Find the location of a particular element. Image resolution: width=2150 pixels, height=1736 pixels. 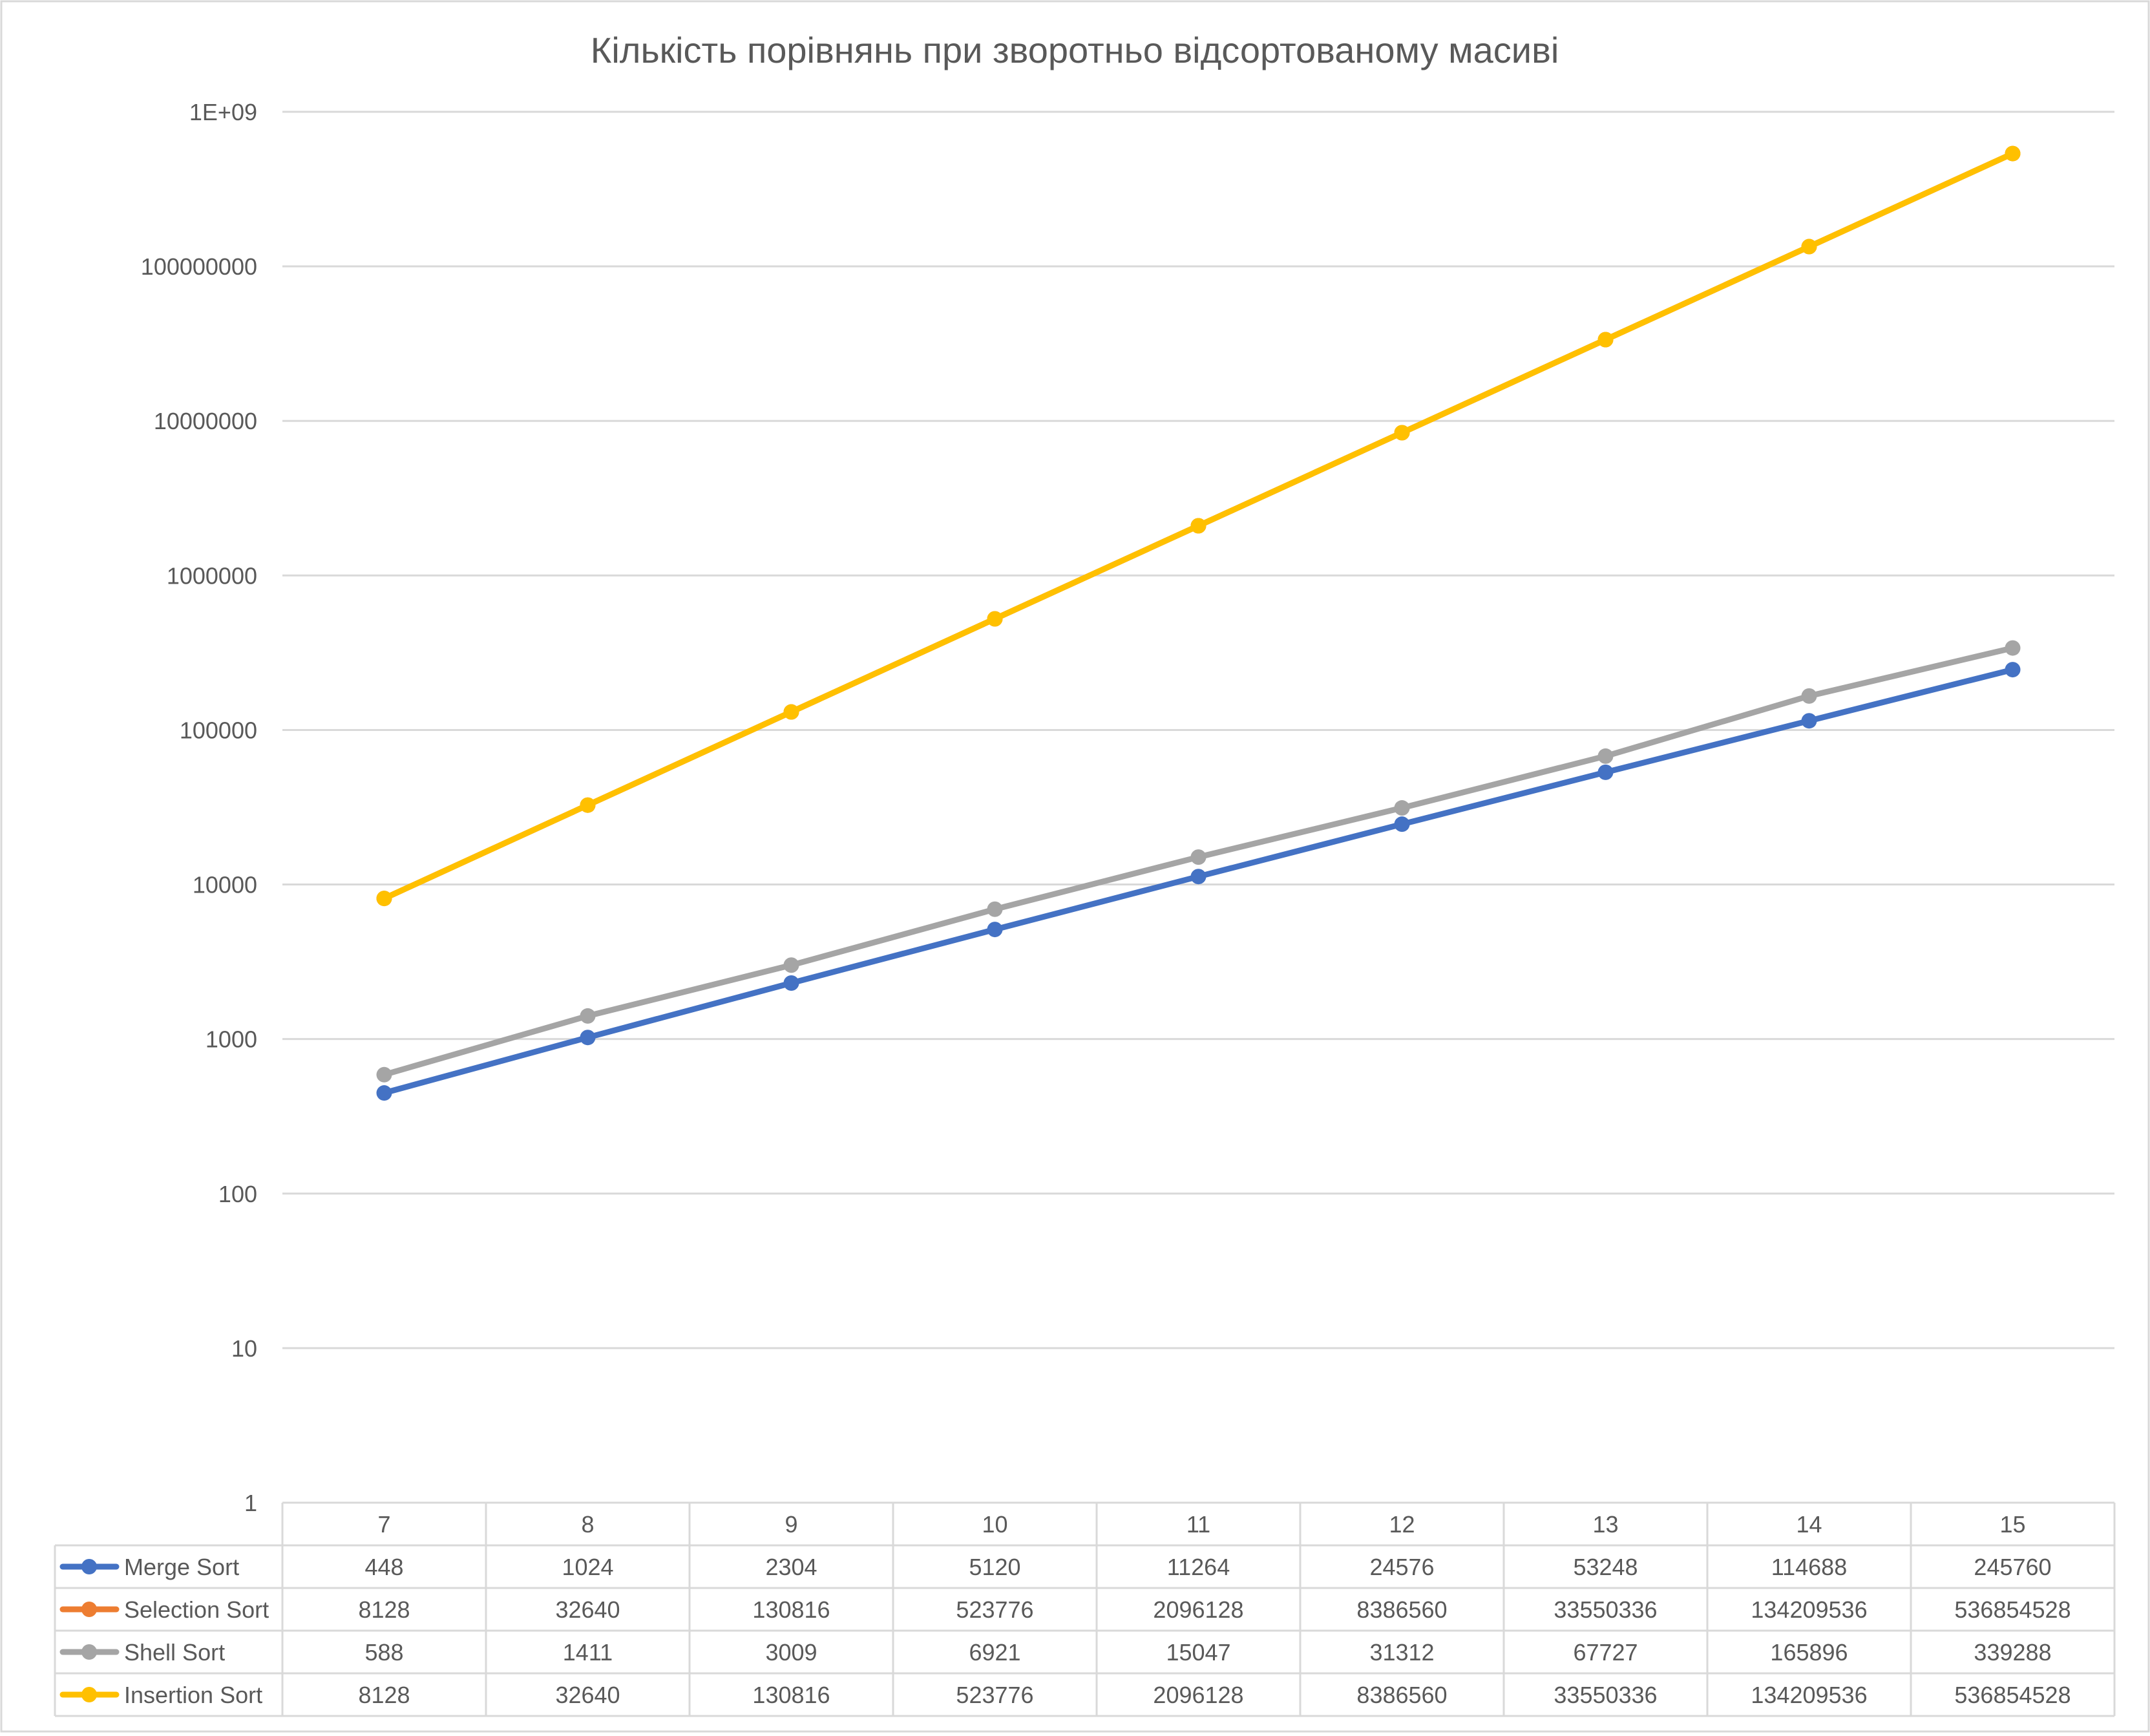

table-cell-value: 53248 is located at coordinates (1606, 1567).